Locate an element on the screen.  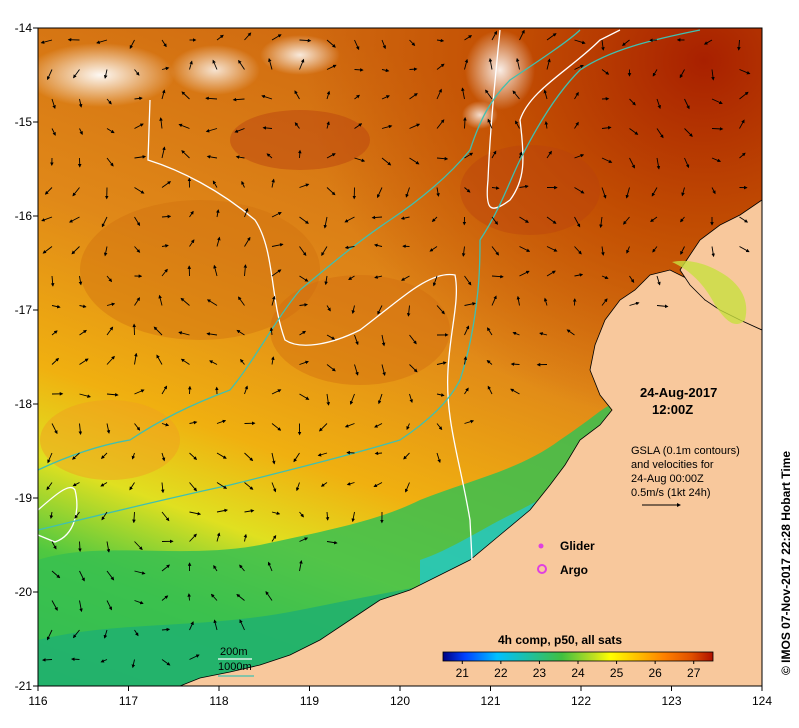
colorbar-title: 4h comp, p50, all sats is located at coordinates (560, 640).